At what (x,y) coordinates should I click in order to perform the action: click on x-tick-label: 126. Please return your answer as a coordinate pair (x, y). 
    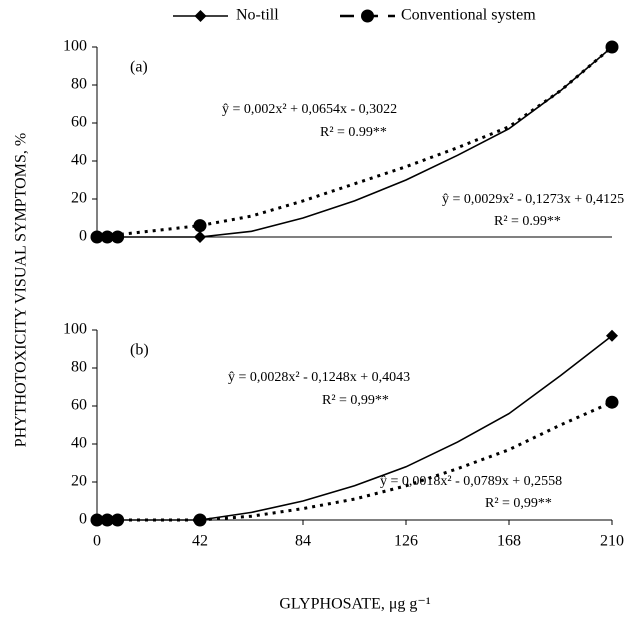
    Looking at the image, I should click on (406, 541).